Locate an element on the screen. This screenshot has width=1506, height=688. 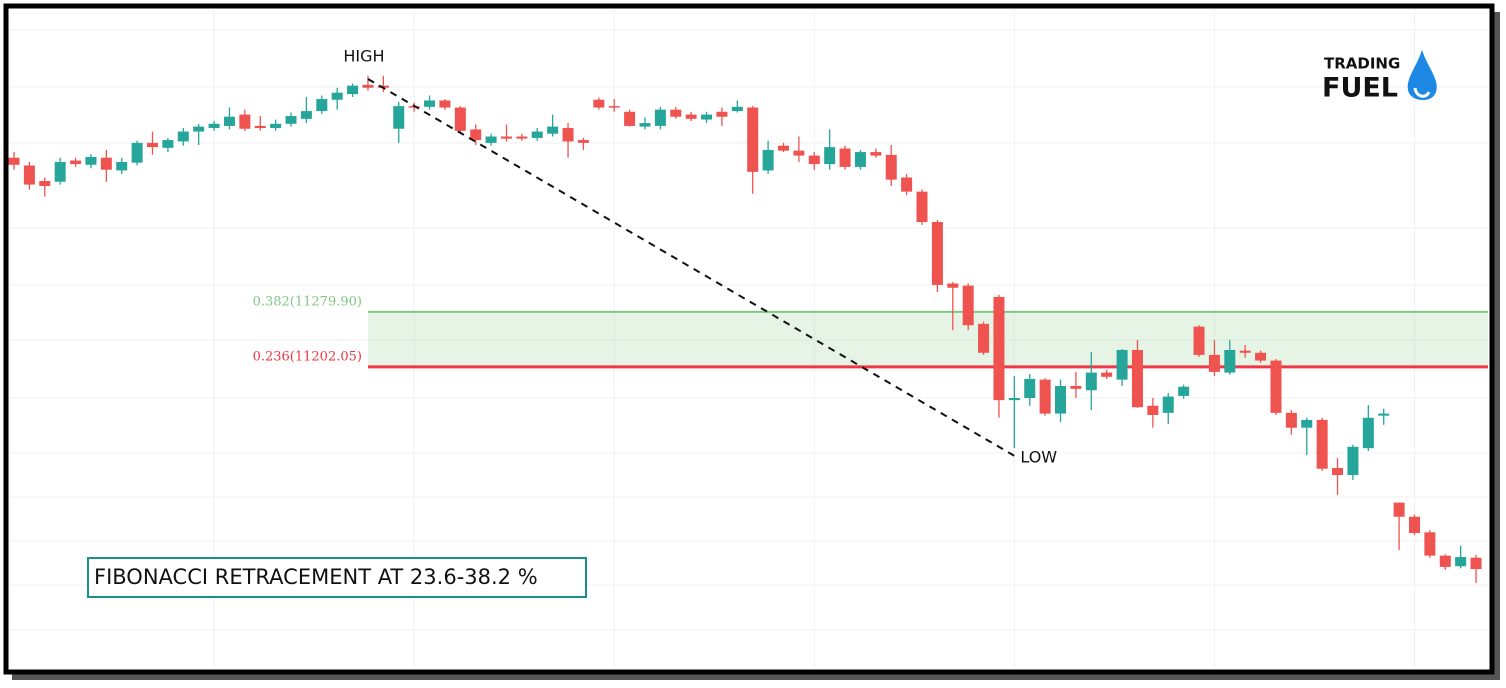
fib-label: 0.236(11202.05) is located at coordinates (307, 356).